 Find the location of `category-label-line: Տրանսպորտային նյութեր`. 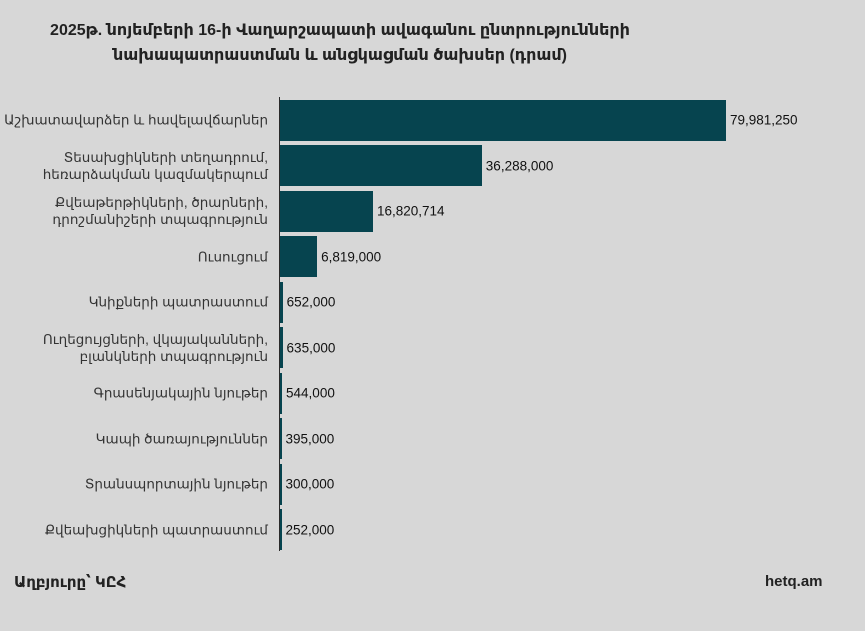

category-label-line: Տրանսպորտային նյութեր is located at coordinates (176, 484).